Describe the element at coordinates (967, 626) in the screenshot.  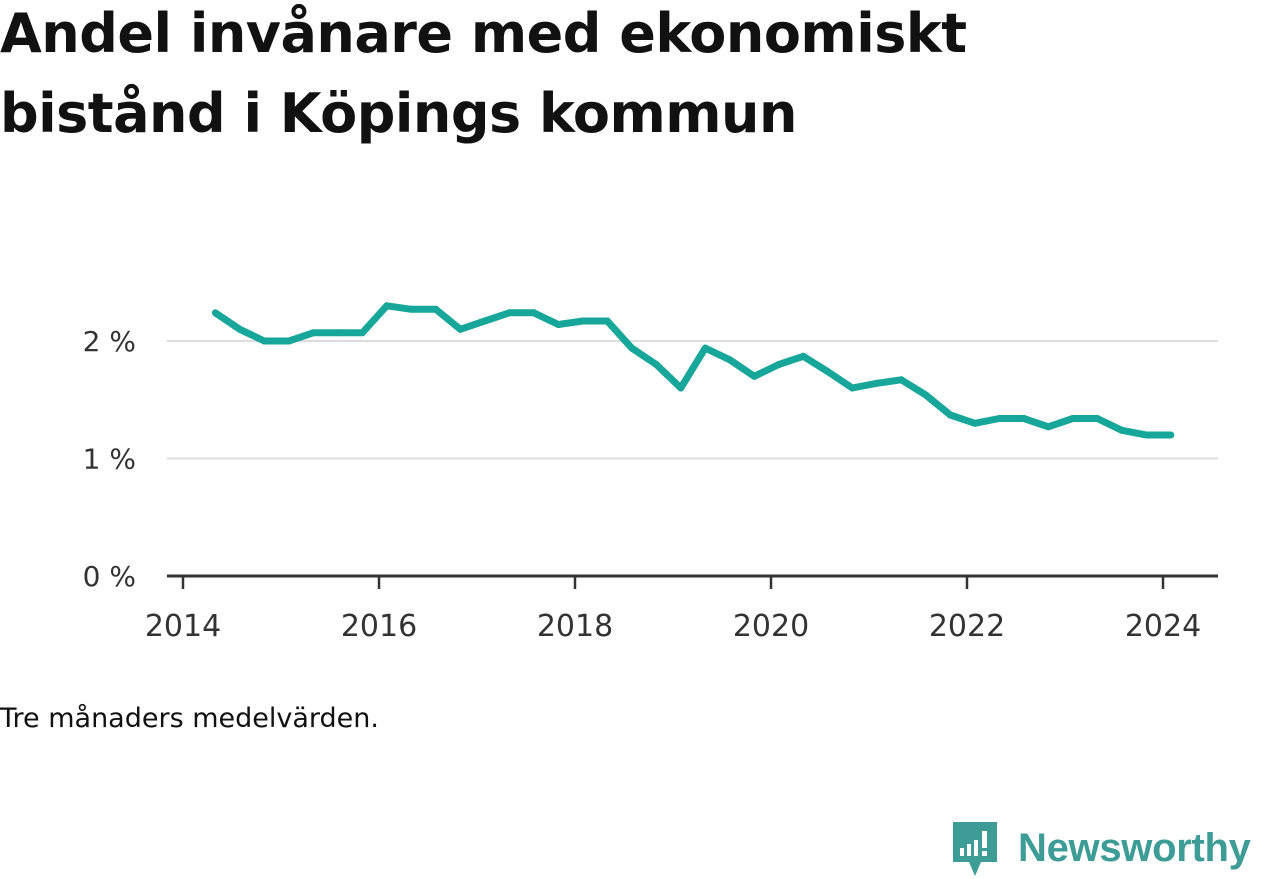
I see `x-tick-label: 2022` at that location.